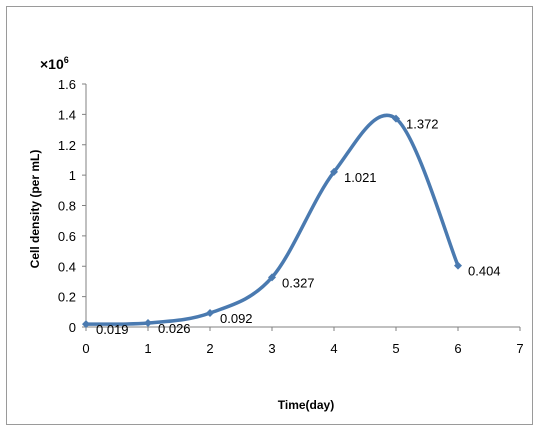  I want to click on data-label: 0.092, so click(236, 318).